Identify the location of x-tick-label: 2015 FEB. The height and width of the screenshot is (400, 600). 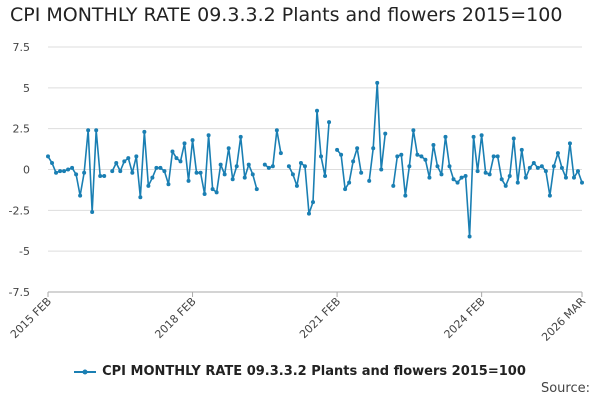
(31, 318).